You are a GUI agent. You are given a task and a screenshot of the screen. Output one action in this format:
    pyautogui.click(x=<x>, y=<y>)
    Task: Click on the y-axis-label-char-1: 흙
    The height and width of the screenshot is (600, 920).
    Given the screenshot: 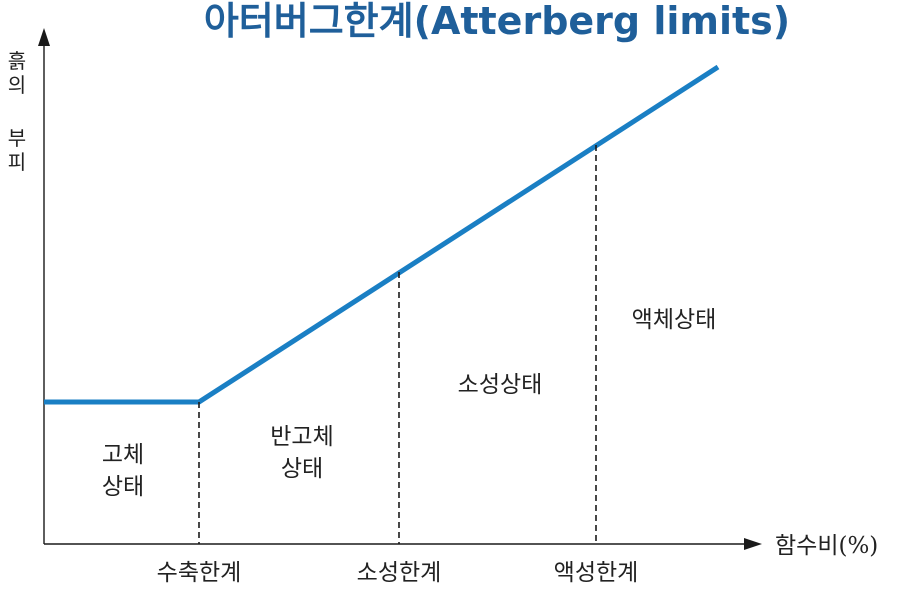 What is the action you would take?
    pyautogui.click(x=17, y=61)
    